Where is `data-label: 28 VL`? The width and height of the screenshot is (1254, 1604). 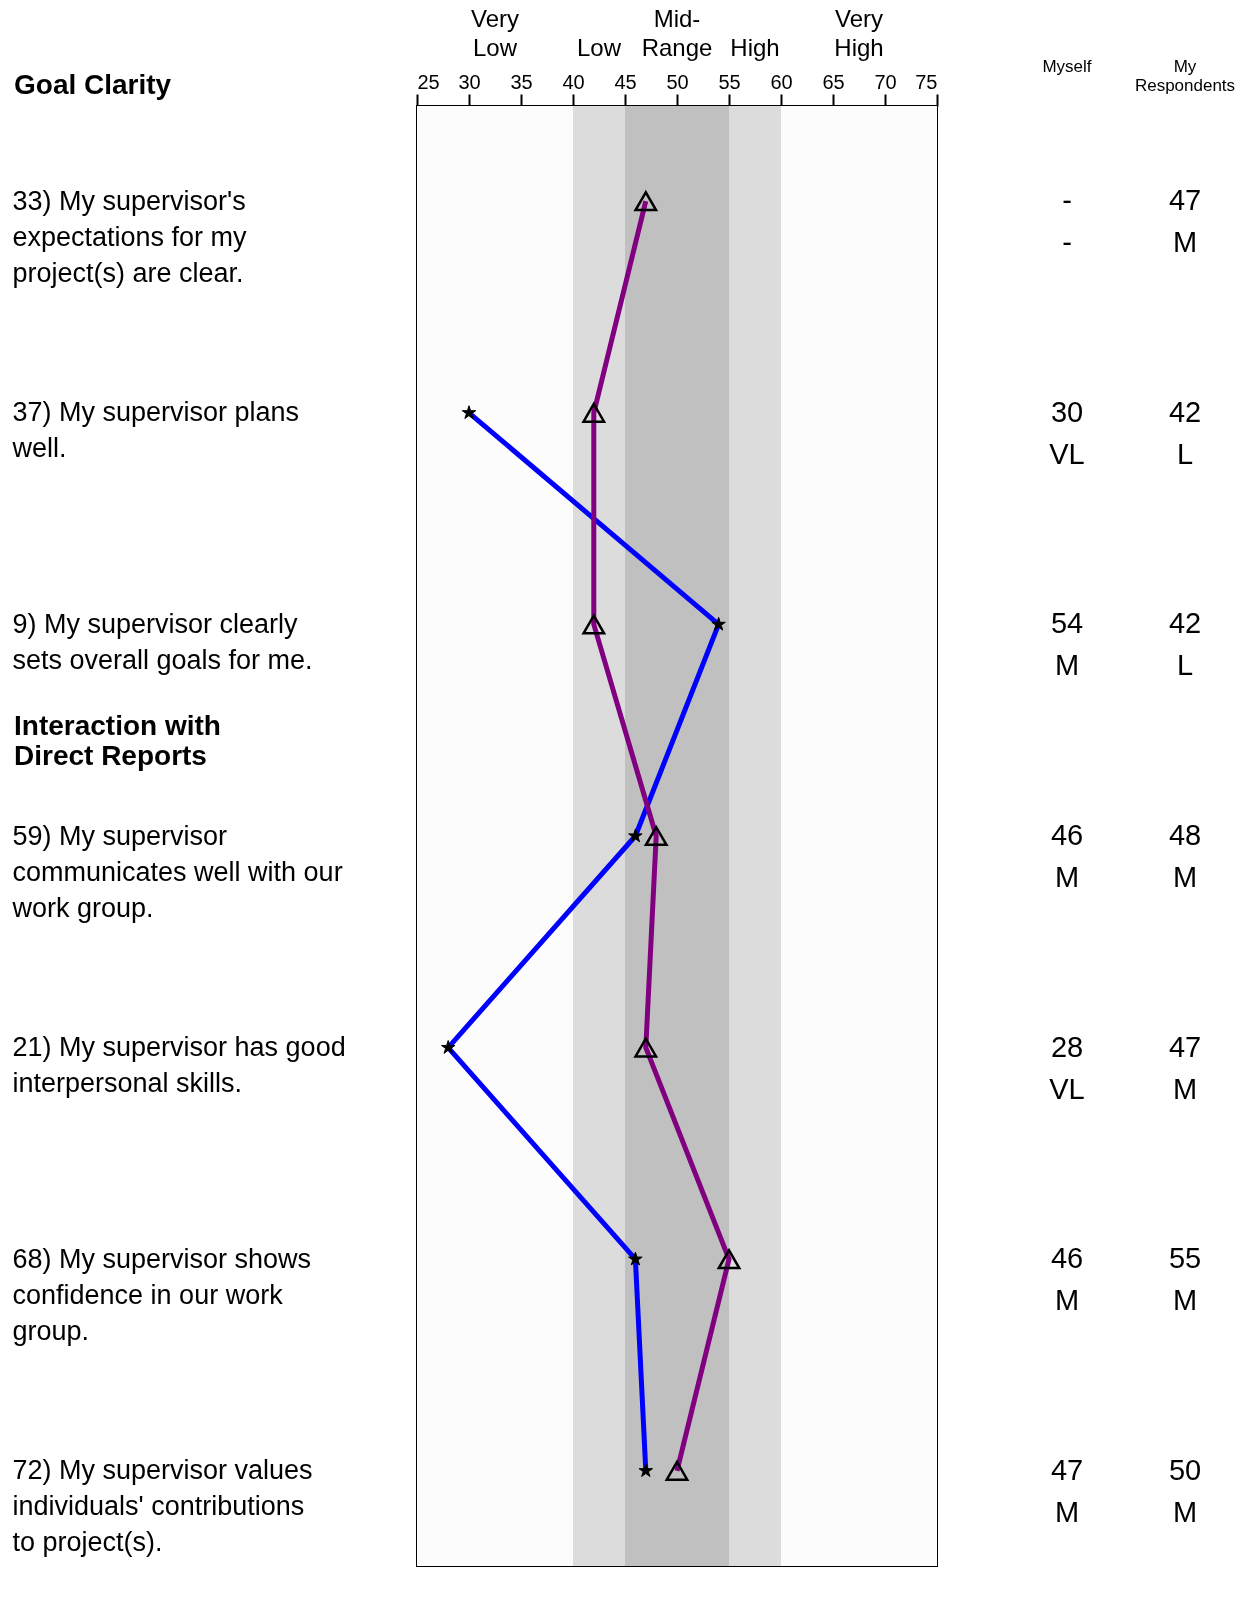 data-label: 28 VL is located at coordinates (1067, 1067).